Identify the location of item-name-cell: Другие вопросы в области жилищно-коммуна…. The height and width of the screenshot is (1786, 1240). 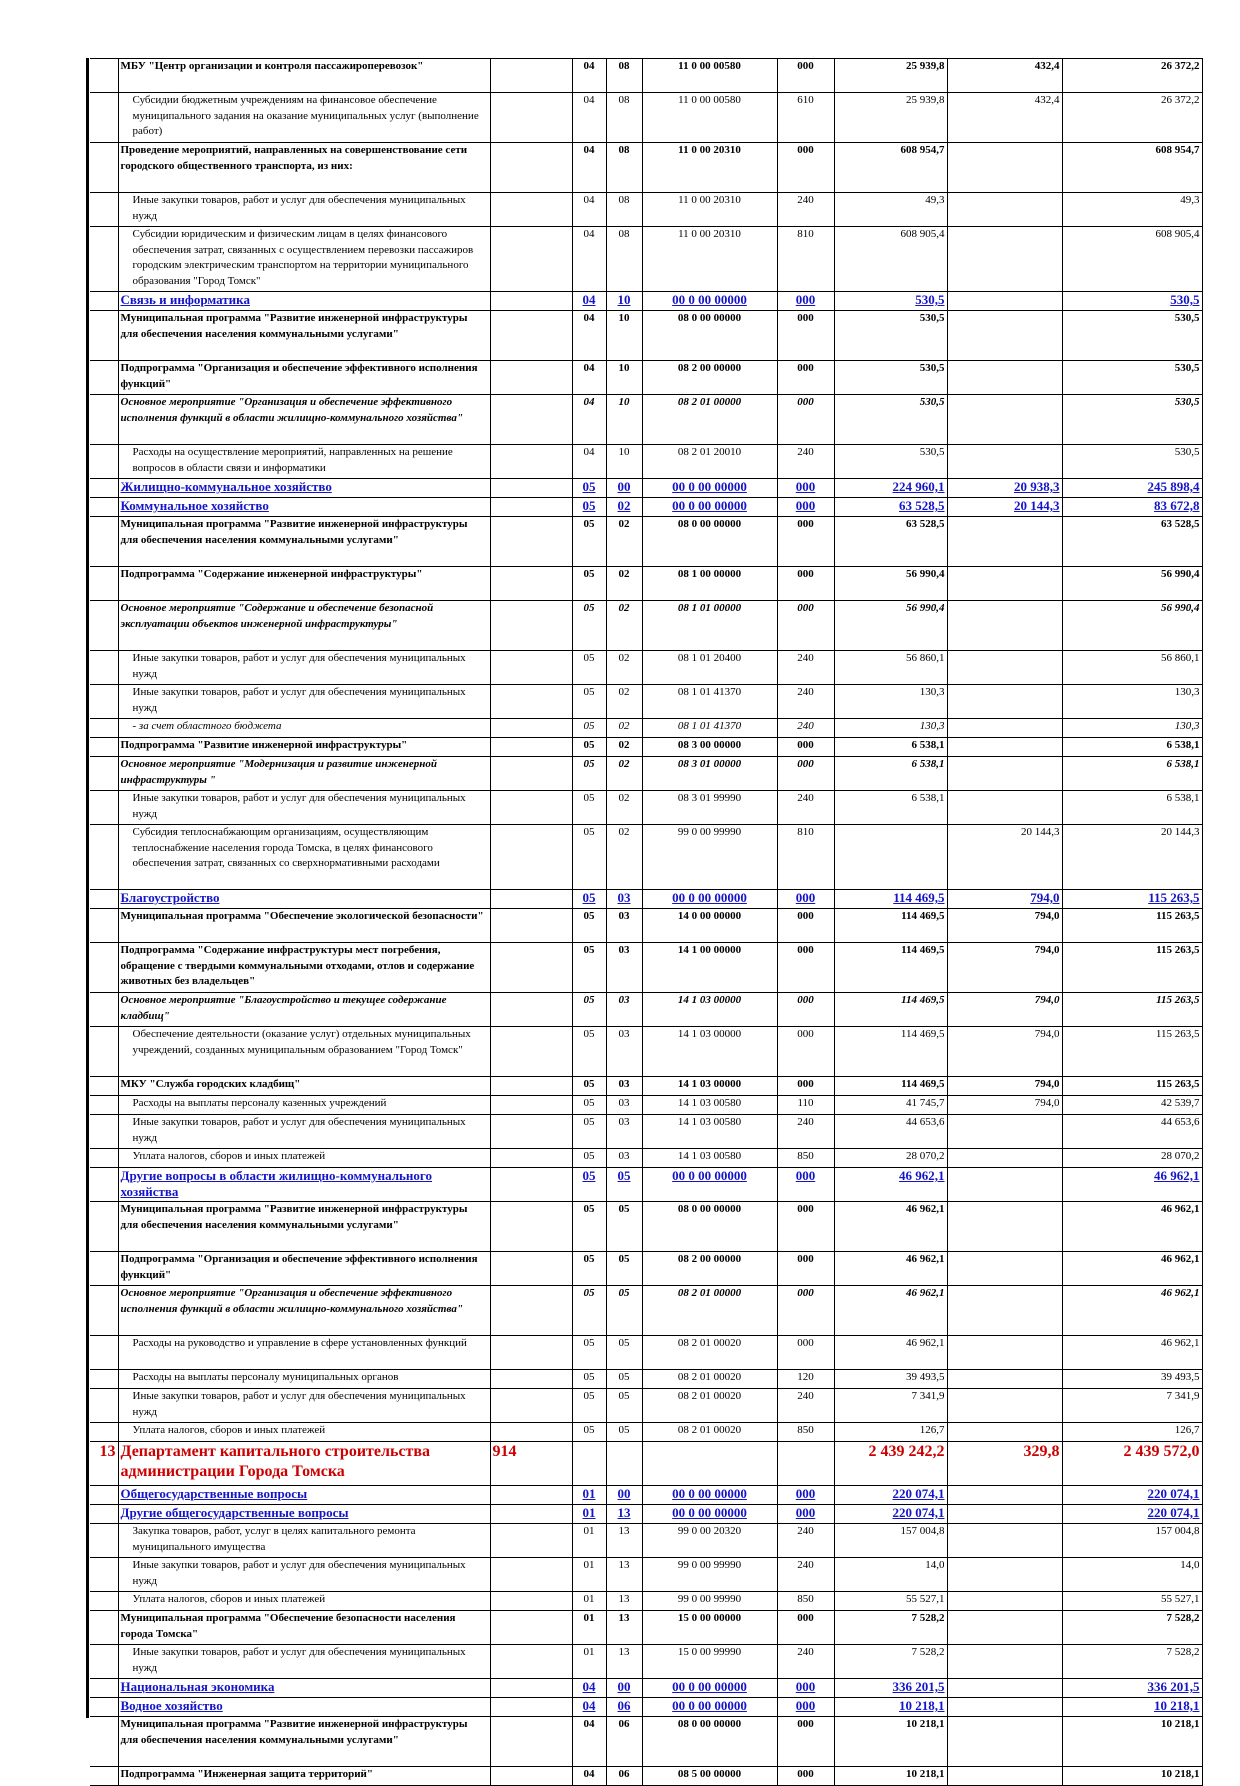
(304, 1184).